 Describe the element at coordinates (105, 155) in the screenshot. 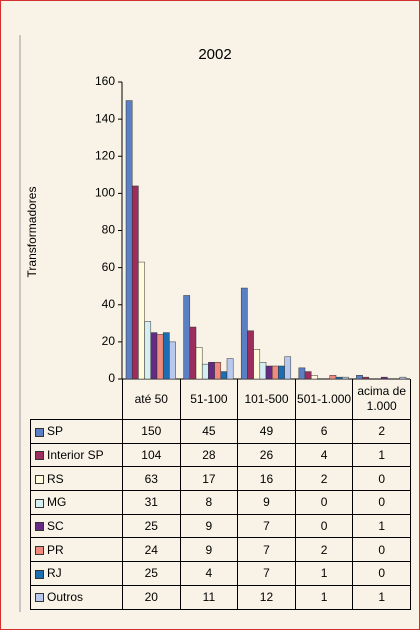

I see `y-tick-label: 120` at that location.